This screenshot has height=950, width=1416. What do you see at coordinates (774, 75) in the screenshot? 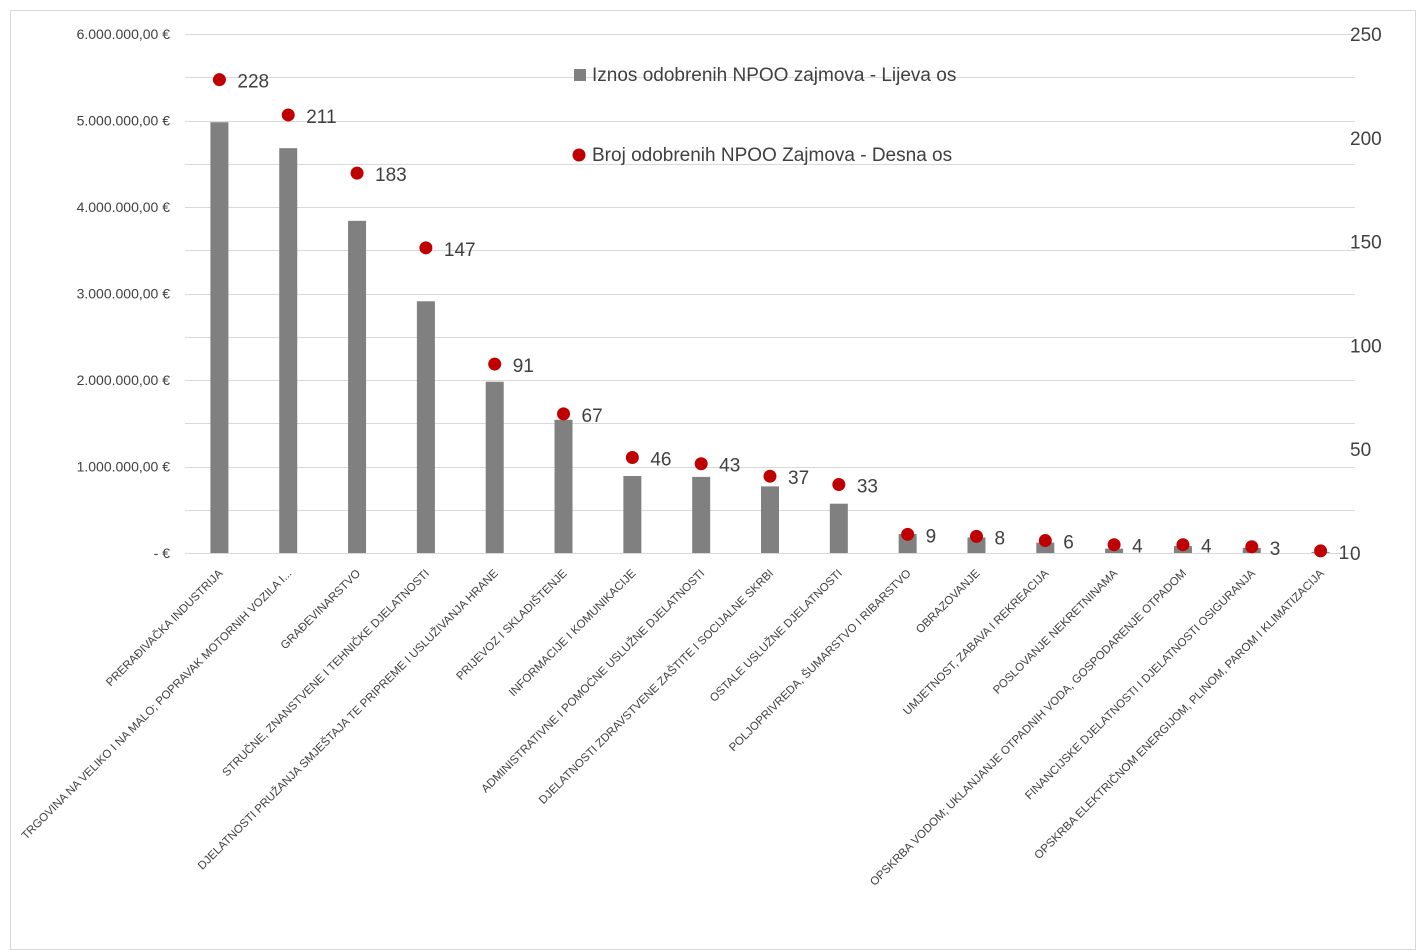
I see `legend-bar-label: Iznos odobrenih NPOO zajmova - Lijeva os` at bounding box center [774, 75].